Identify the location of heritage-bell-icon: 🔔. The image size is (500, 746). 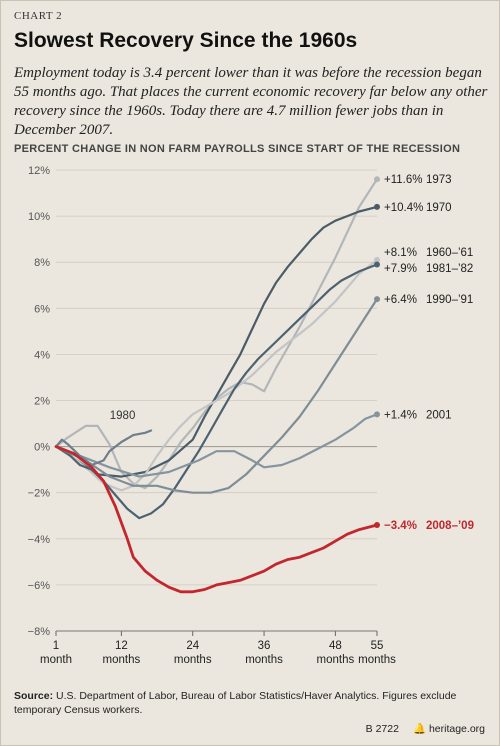
(419, 729).